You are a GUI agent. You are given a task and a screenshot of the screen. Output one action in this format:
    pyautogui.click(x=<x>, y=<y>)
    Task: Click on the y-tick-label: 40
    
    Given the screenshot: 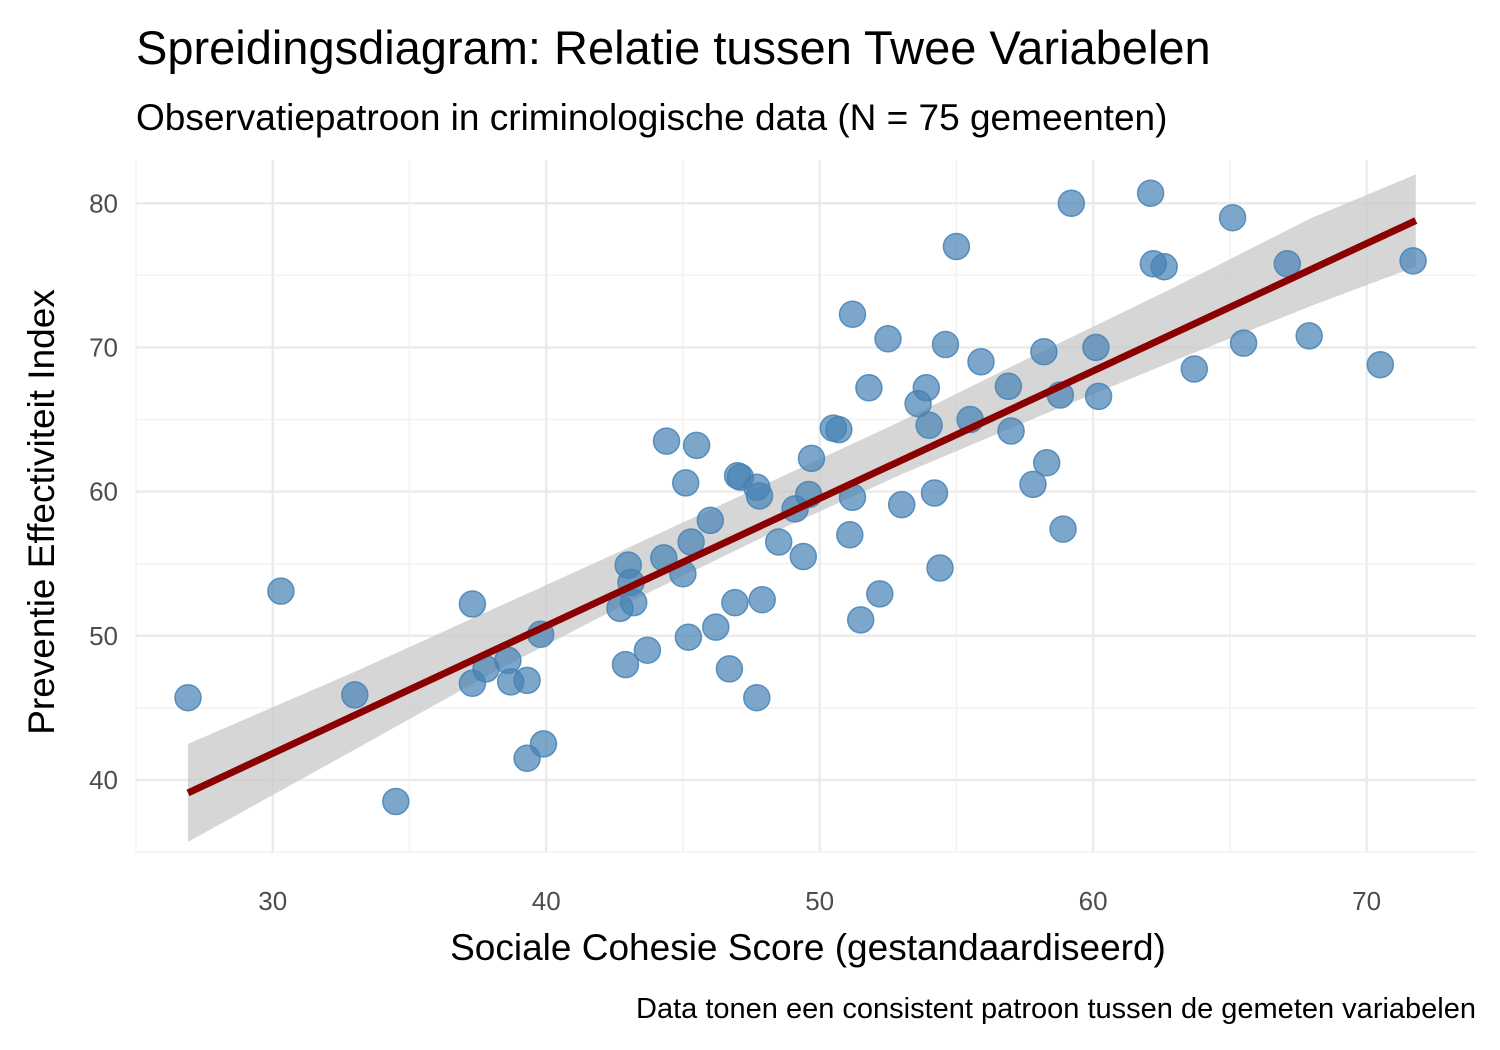 What is the action you would take?
    pyautogui.click(x=103, y=780)
    